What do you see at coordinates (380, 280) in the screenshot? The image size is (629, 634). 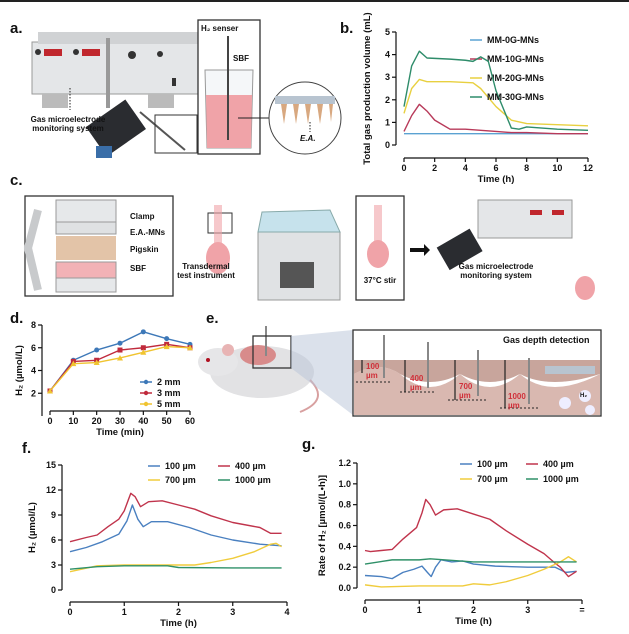 I see `stir-label: 37°C stir` at bounding box center [380, 280].